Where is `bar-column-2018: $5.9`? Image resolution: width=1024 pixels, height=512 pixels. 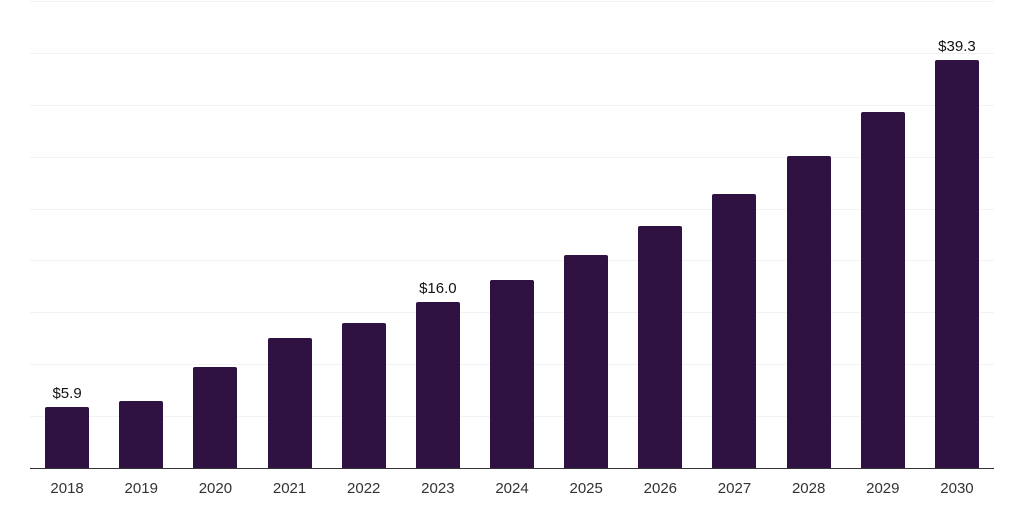 bar-column-2018: $5.9 is located at coordinates (67, 234).